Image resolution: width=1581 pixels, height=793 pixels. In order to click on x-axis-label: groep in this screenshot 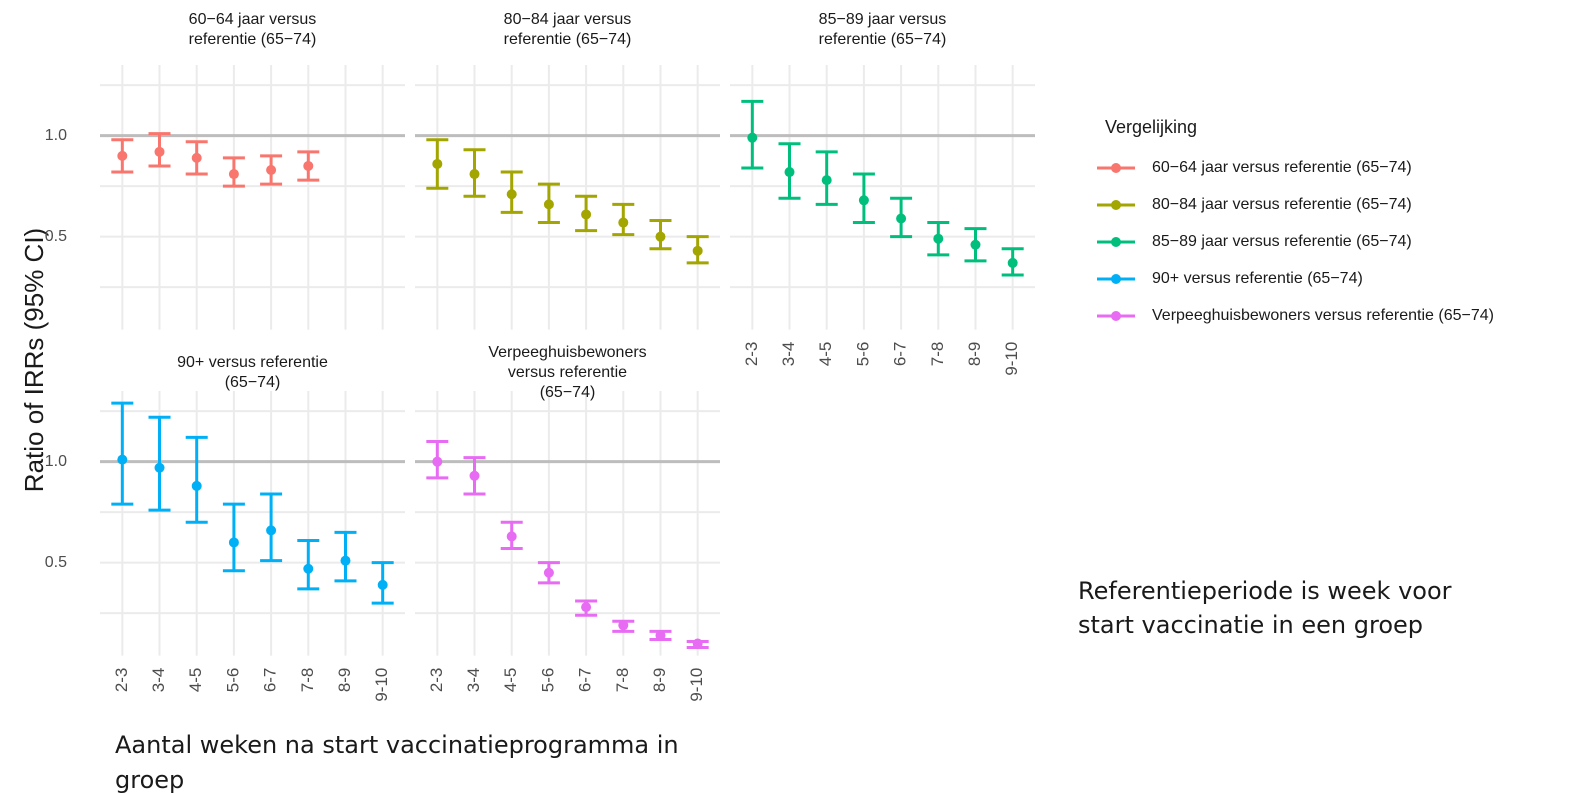, I will do `click(149, 779)`.